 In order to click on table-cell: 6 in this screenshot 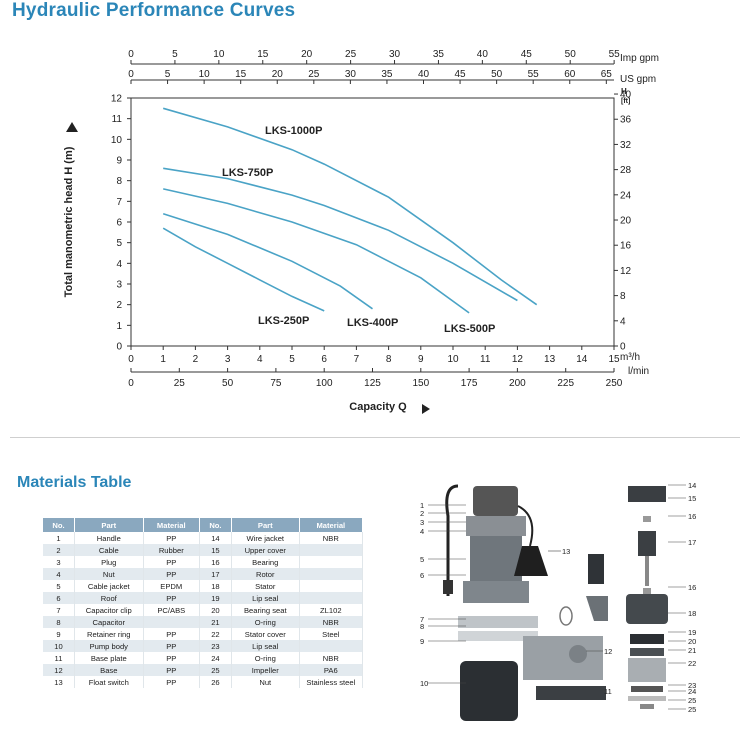, I will do `click(59, 598)`.